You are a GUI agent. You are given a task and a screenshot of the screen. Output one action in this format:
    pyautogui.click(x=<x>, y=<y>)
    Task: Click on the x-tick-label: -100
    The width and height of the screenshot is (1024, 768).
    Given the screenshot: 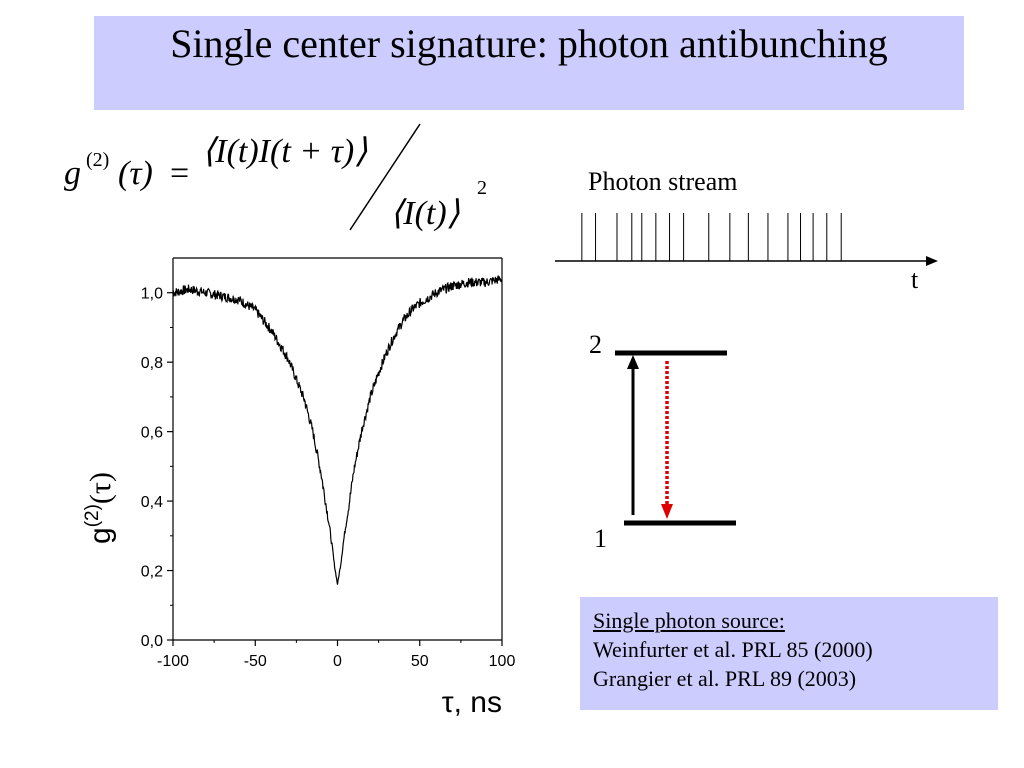 What is the action you would take?
    pyautogui.click(x=173, y=661)
    